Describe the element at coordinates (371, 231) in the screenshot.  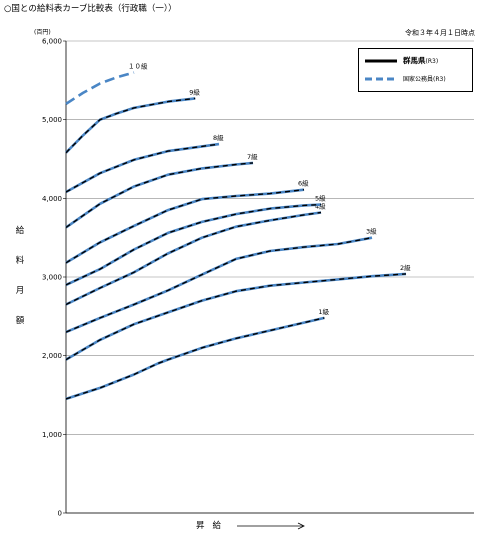
I see `series-label: 3級` at that location.